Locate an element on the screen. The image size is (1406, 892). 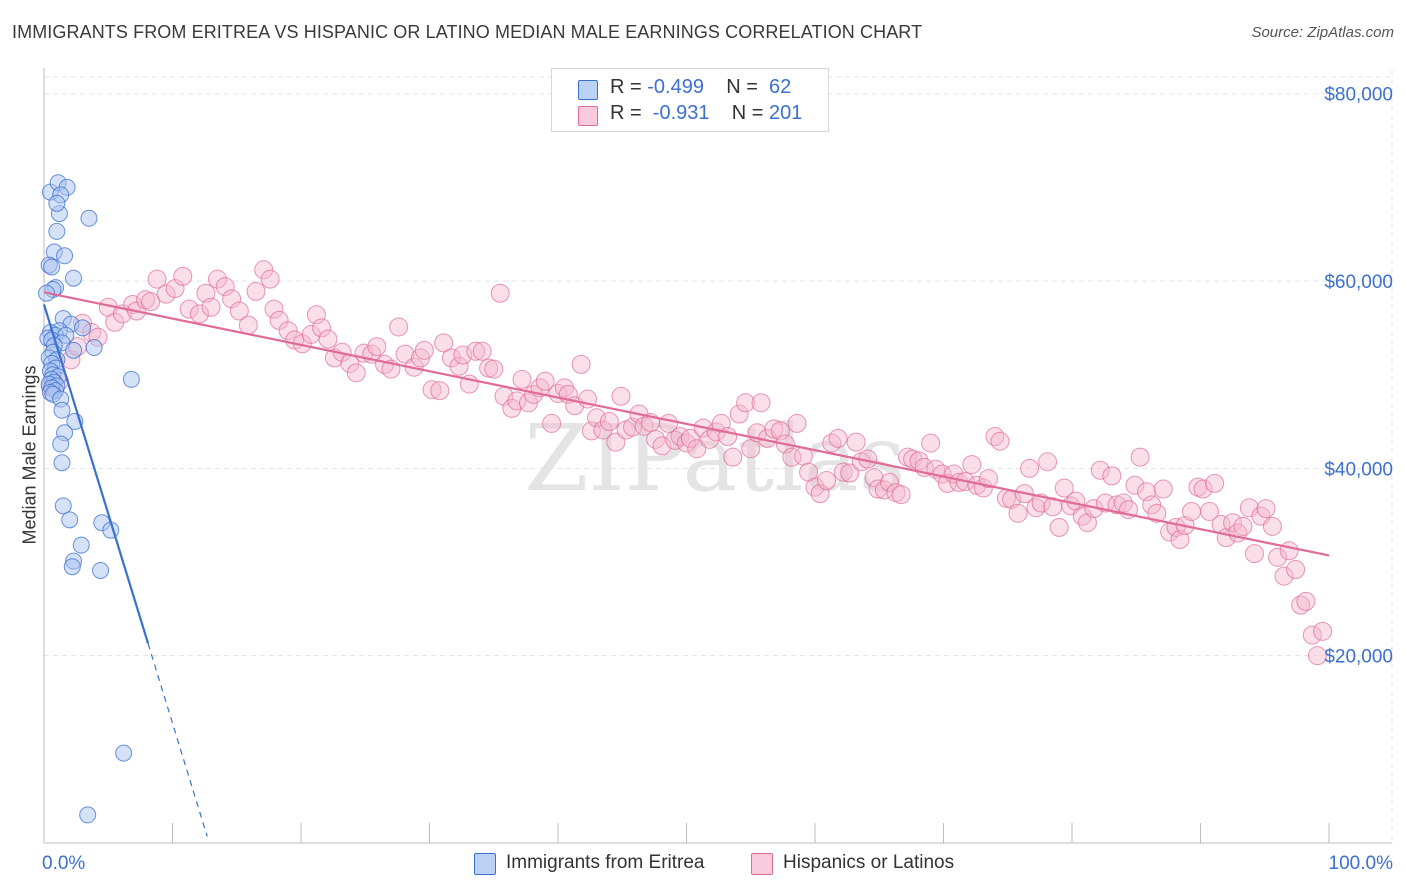
trend-line-eritrea-extension is located at coordinates (177, 740).